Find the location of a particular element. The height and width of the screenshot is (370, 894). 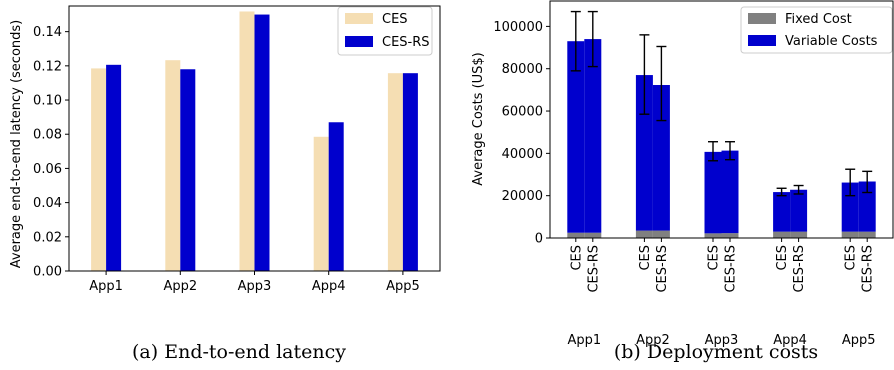

latency-y-tick-label: 0.00 is located at coordinates (47, 272).